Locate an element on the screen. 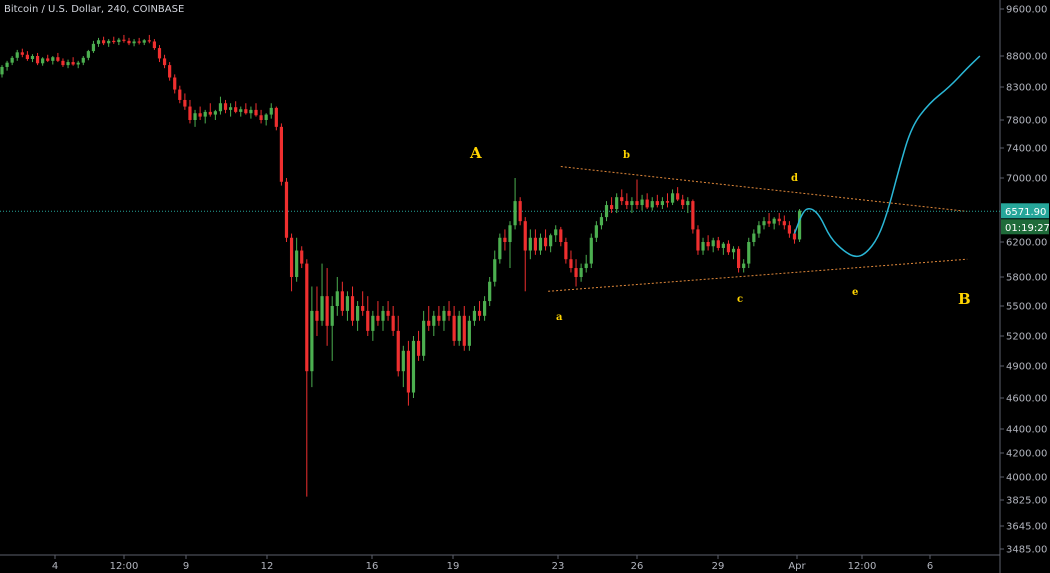 Image resolution: width=1050 pixels, height=573 pixels. wave-label-B-6: B is located at coordinates (964, 299).